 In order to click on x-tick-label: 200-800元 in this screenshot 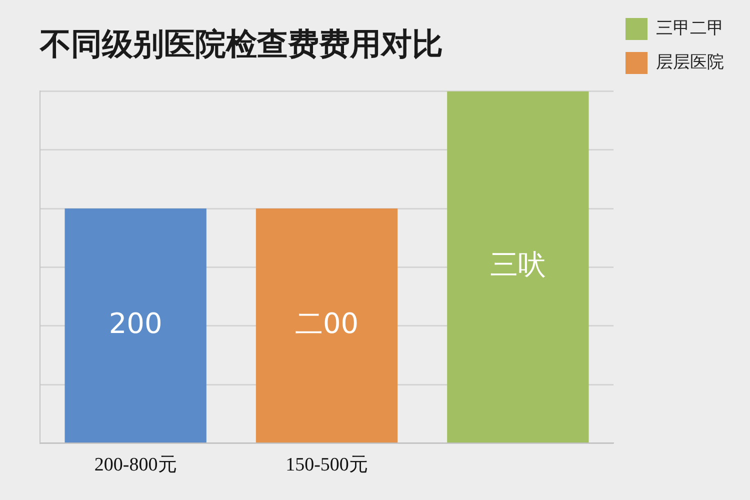, I will do `click(135, 465)`.